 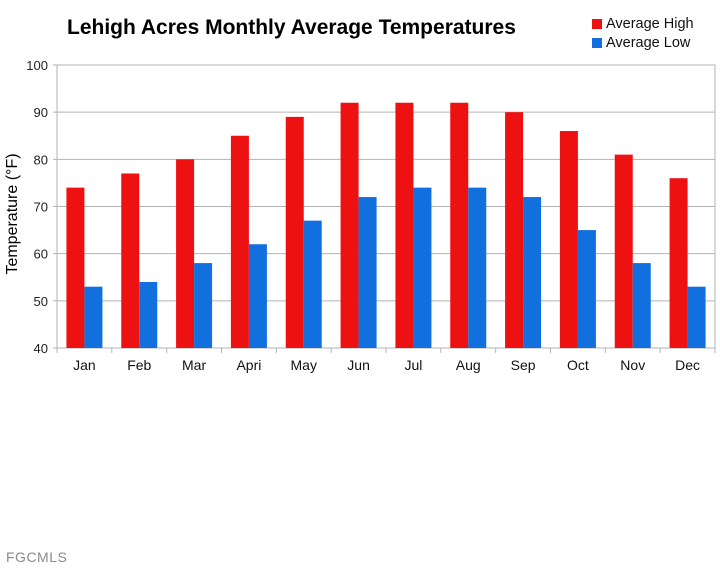 I want to click on bar-high-mar, so click(x=185, y=253).